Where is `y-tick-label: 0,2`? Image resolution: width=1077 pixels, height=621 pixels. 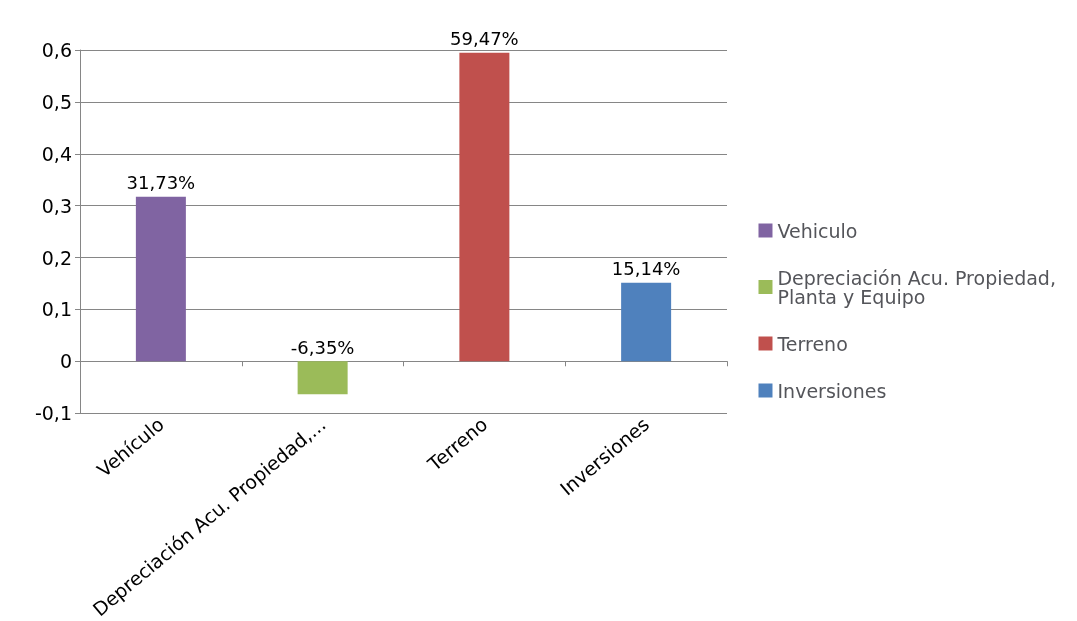
y-tick-label: 0,2 is located at coordinates (56, 257).